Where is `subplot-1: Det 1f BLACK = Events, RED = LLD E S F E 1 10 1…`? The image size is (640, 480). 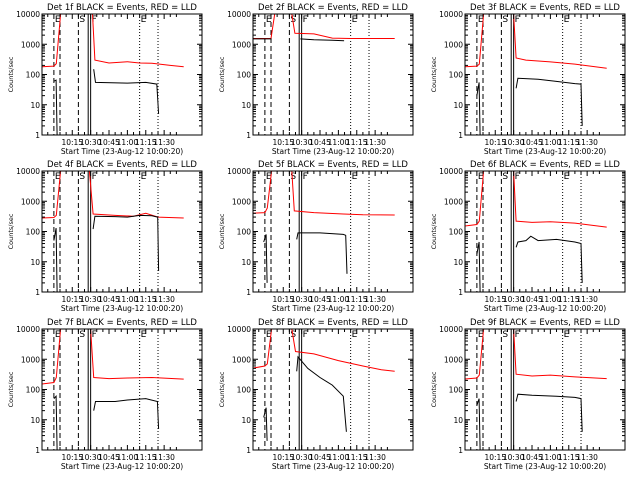 subplot-1: Det 1f BLACK = Events, RED = LLD E S F E 1 10 1… is located at coordinates (105, 79).